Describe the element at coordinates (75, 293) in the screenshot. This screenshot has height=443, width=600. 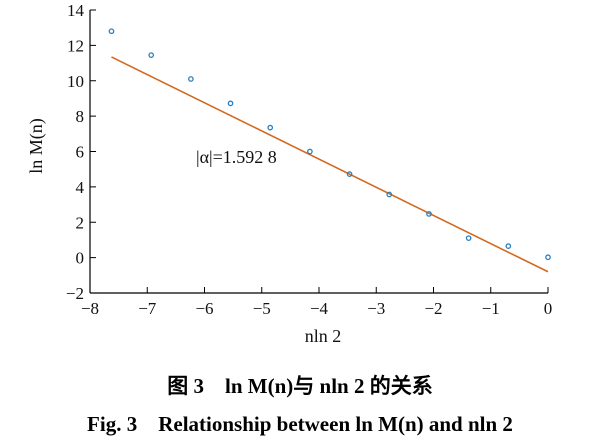
I see `y-tick-label: −2` at that location.